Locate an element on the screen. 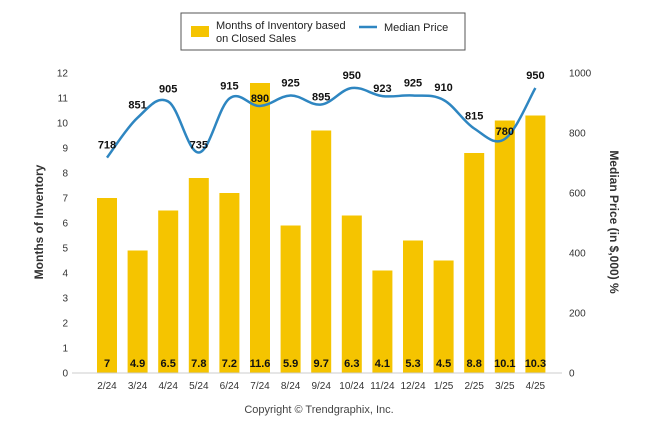  right-tick-label: 200 is located at coordinates (577, 314).